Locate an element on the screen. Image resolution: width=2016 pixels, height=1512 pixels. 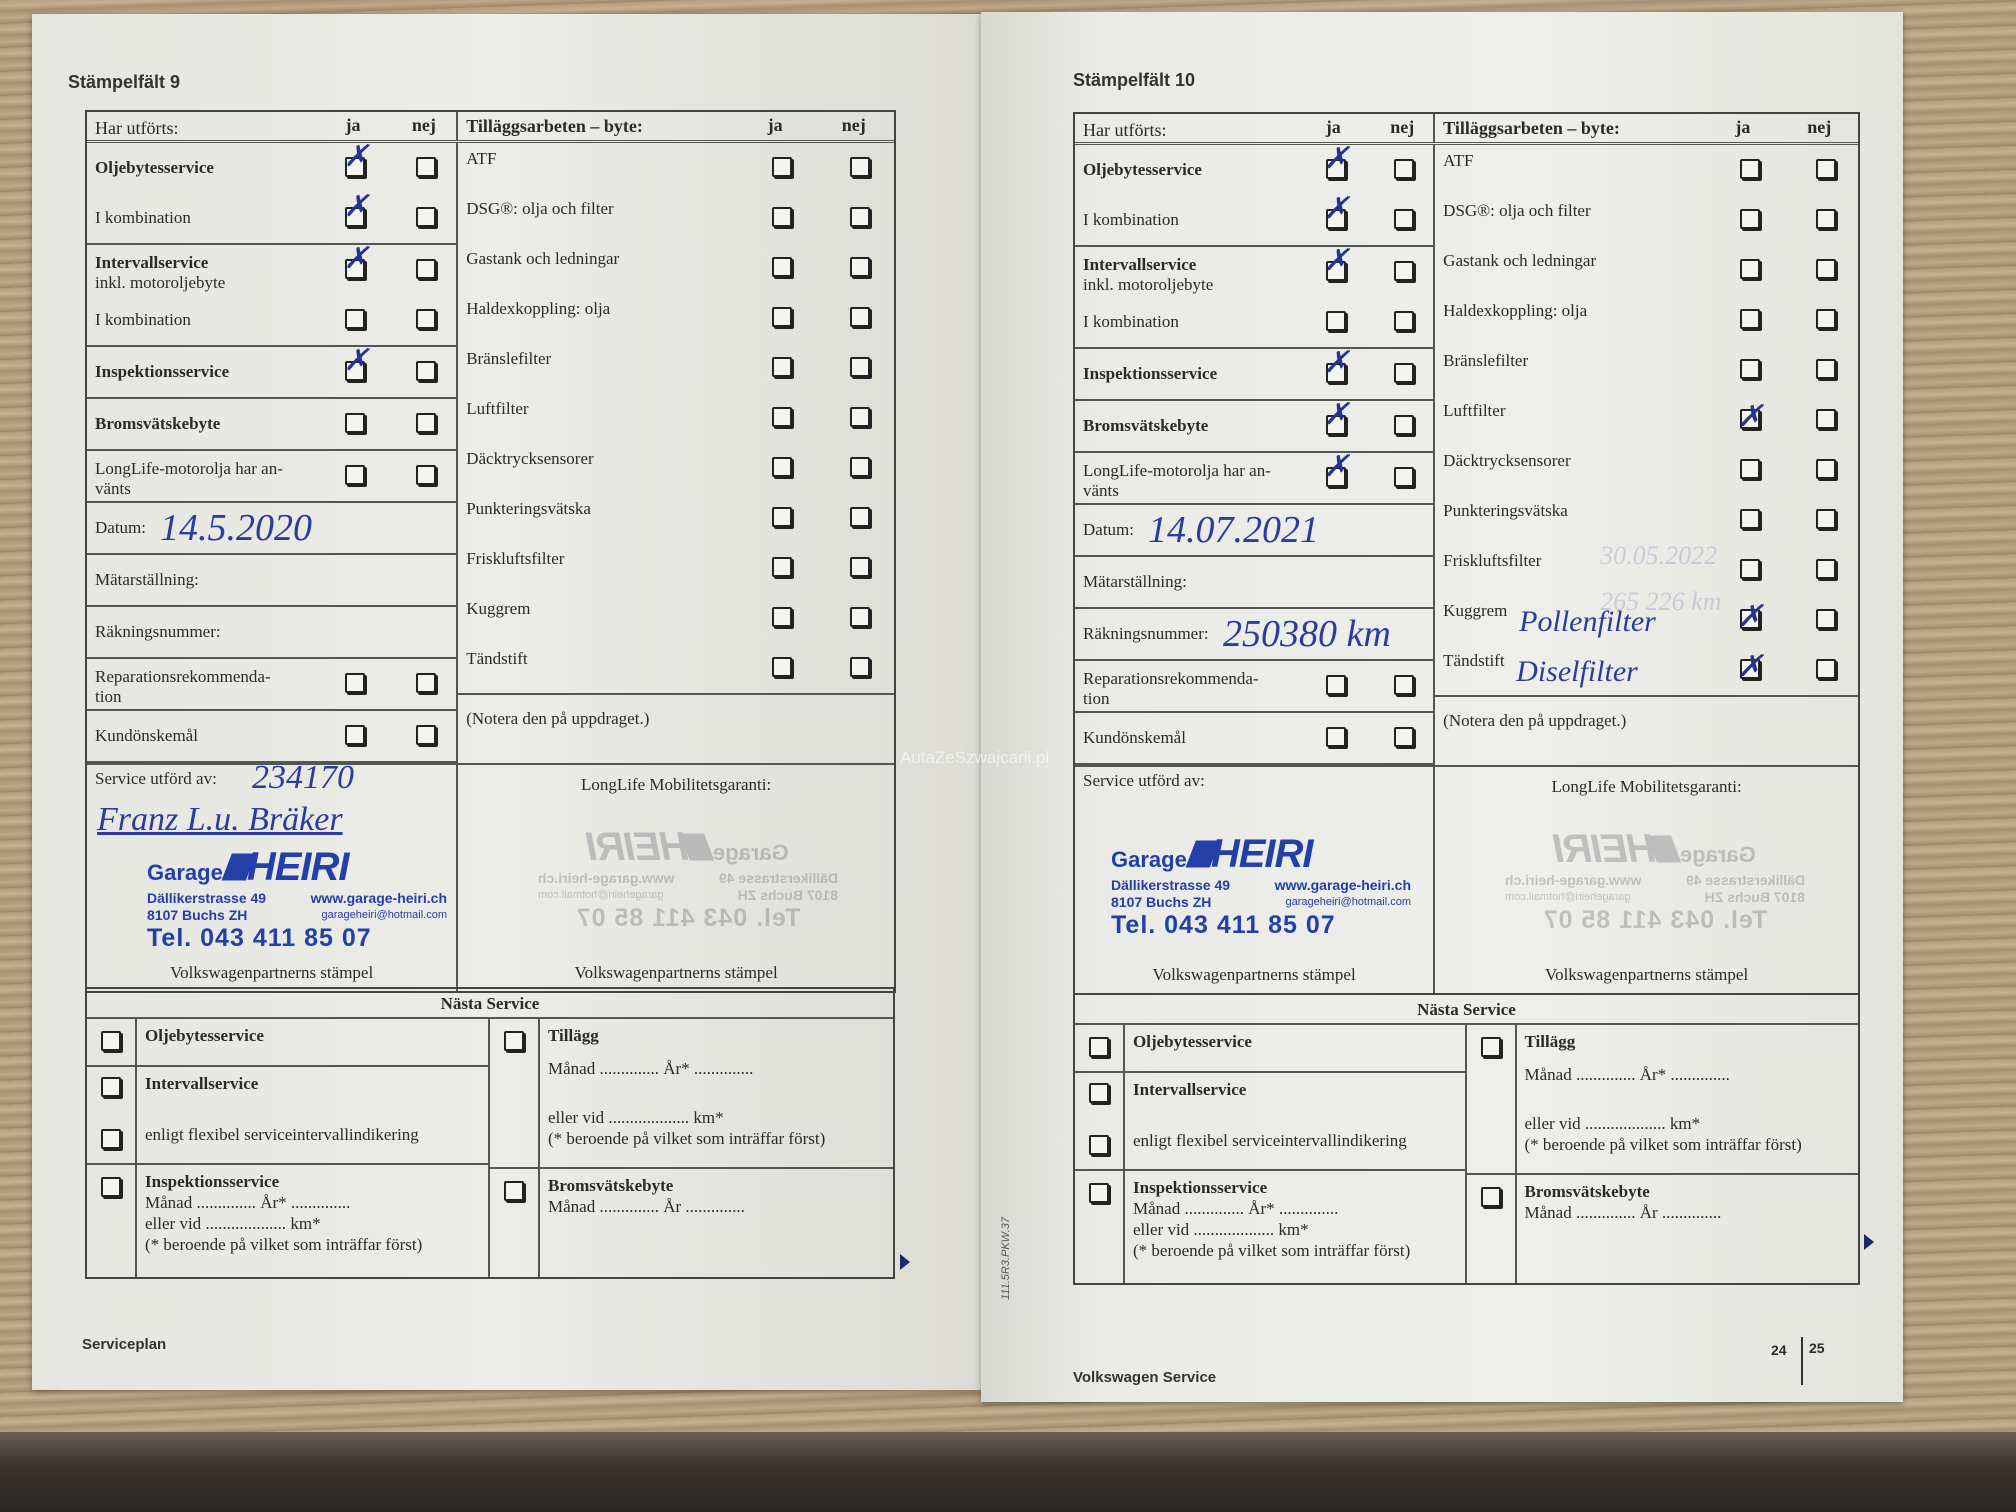
handwritten-value: 250380 km is located at coordinates (1307, 634).